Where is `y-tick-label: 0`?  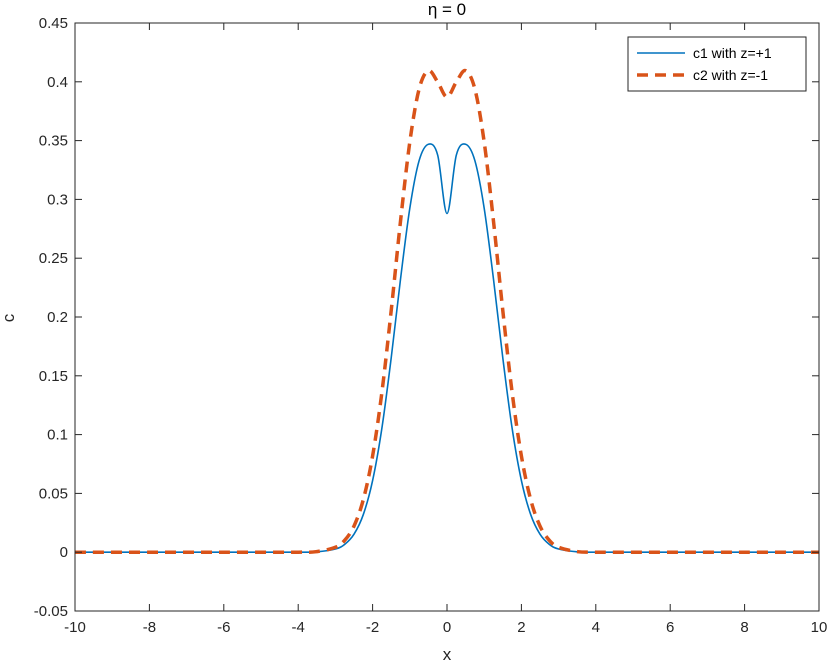 y-tick-label: 0 is located at coordinates (64, 552).